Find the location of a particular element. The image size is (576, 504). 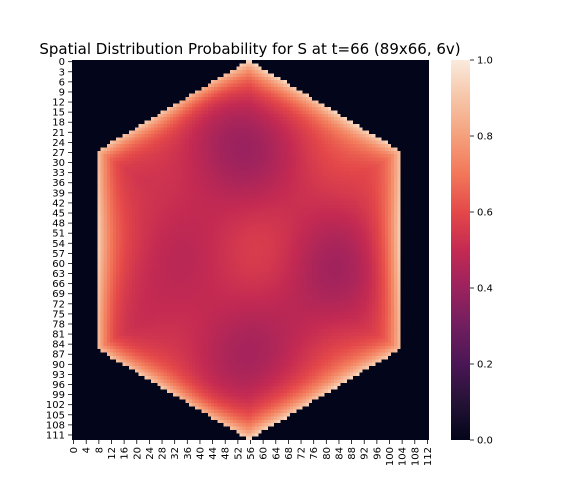

y-tick-label: 30 is located at coordinates (58, 163).